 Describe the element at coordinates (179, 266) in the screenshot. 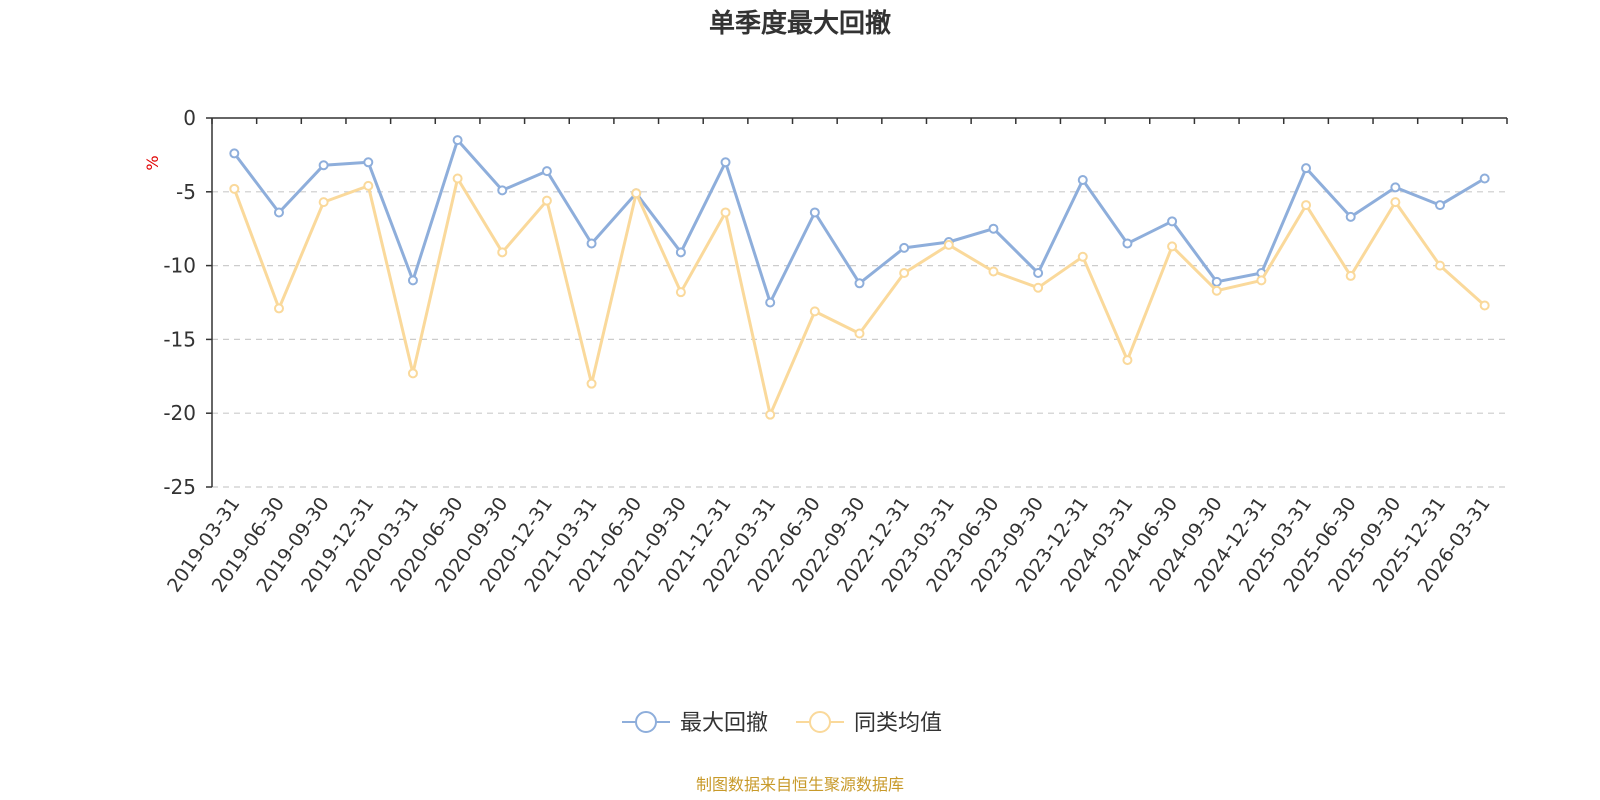

I see `y-tick-label: -10` at that location.